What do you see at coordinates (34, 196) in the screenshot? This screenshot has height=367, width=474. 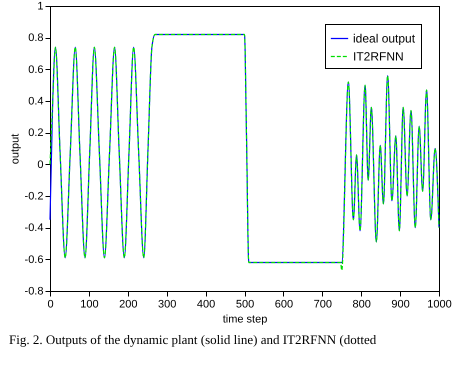 I see `y-tick-label: -0.2` at bounding box center [34, 196].